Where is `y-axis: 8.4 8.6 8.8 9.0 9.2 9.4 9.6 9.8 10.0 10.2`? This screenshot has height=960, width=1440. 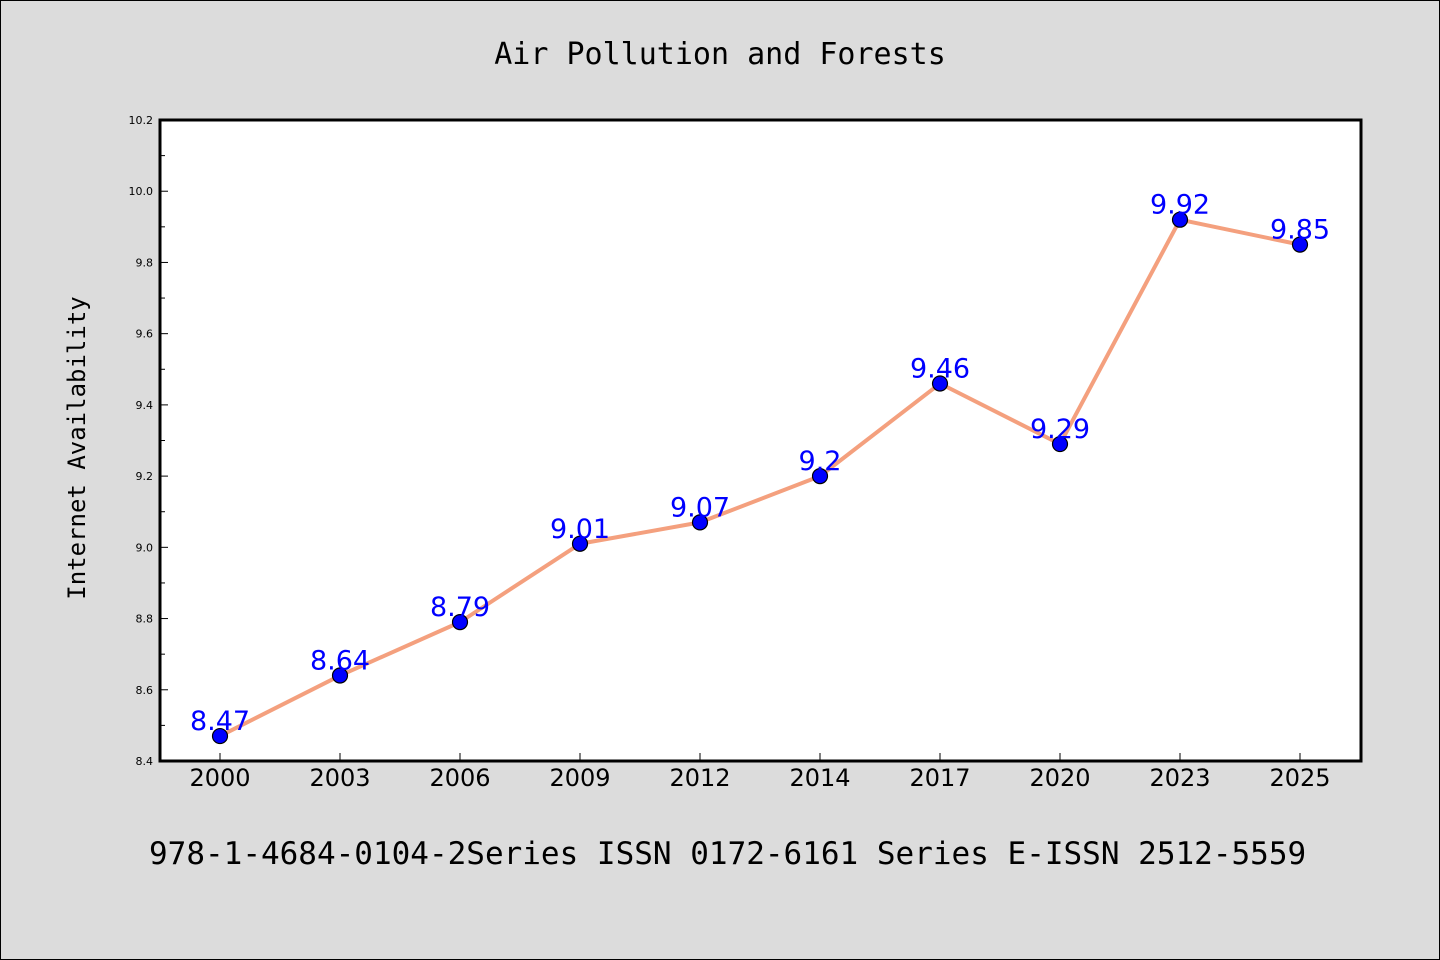
y-axis: 8.4 8.6 8.8 9.0 9.2 9.4 9.6 9.8 10.0 10.2 is located at coordinates (148, 441).